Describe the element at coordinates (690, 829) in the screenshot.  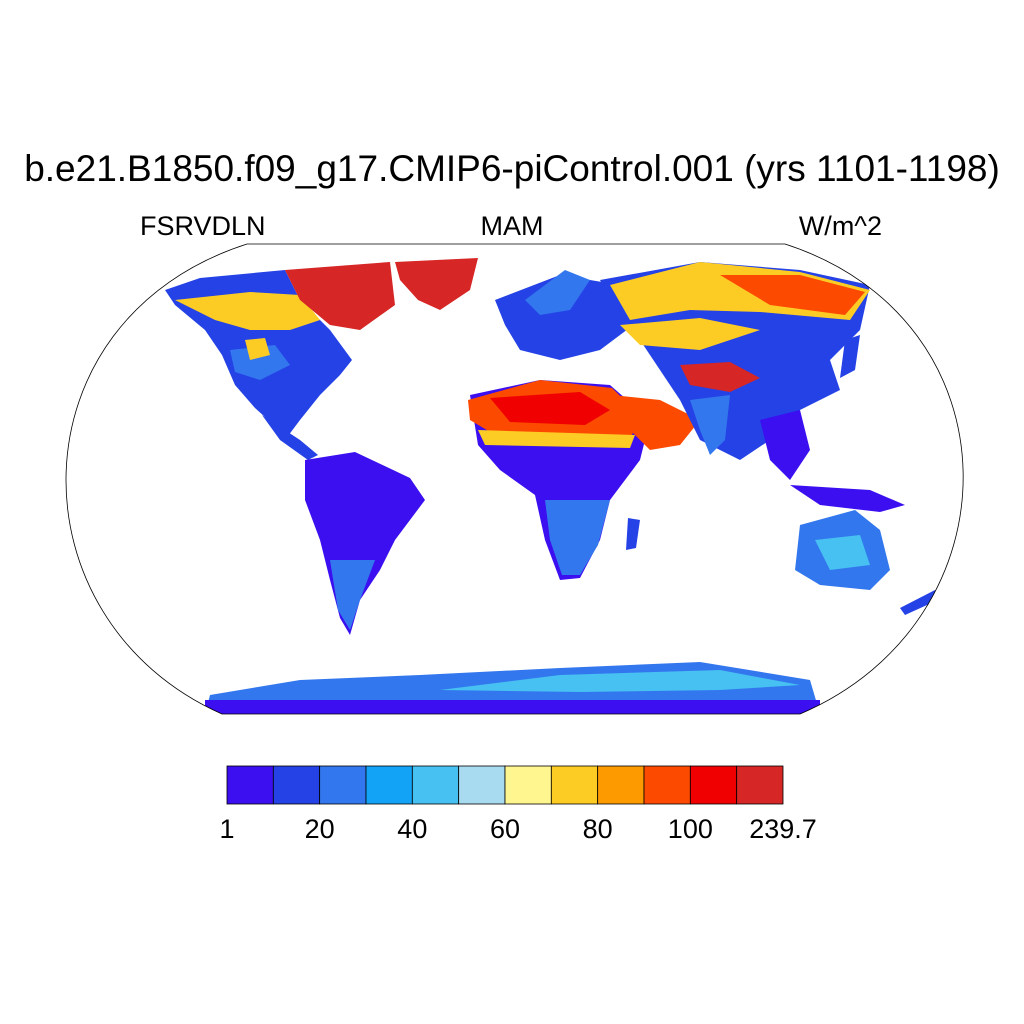
I see `colorbar-tick-label: 100` at that location.